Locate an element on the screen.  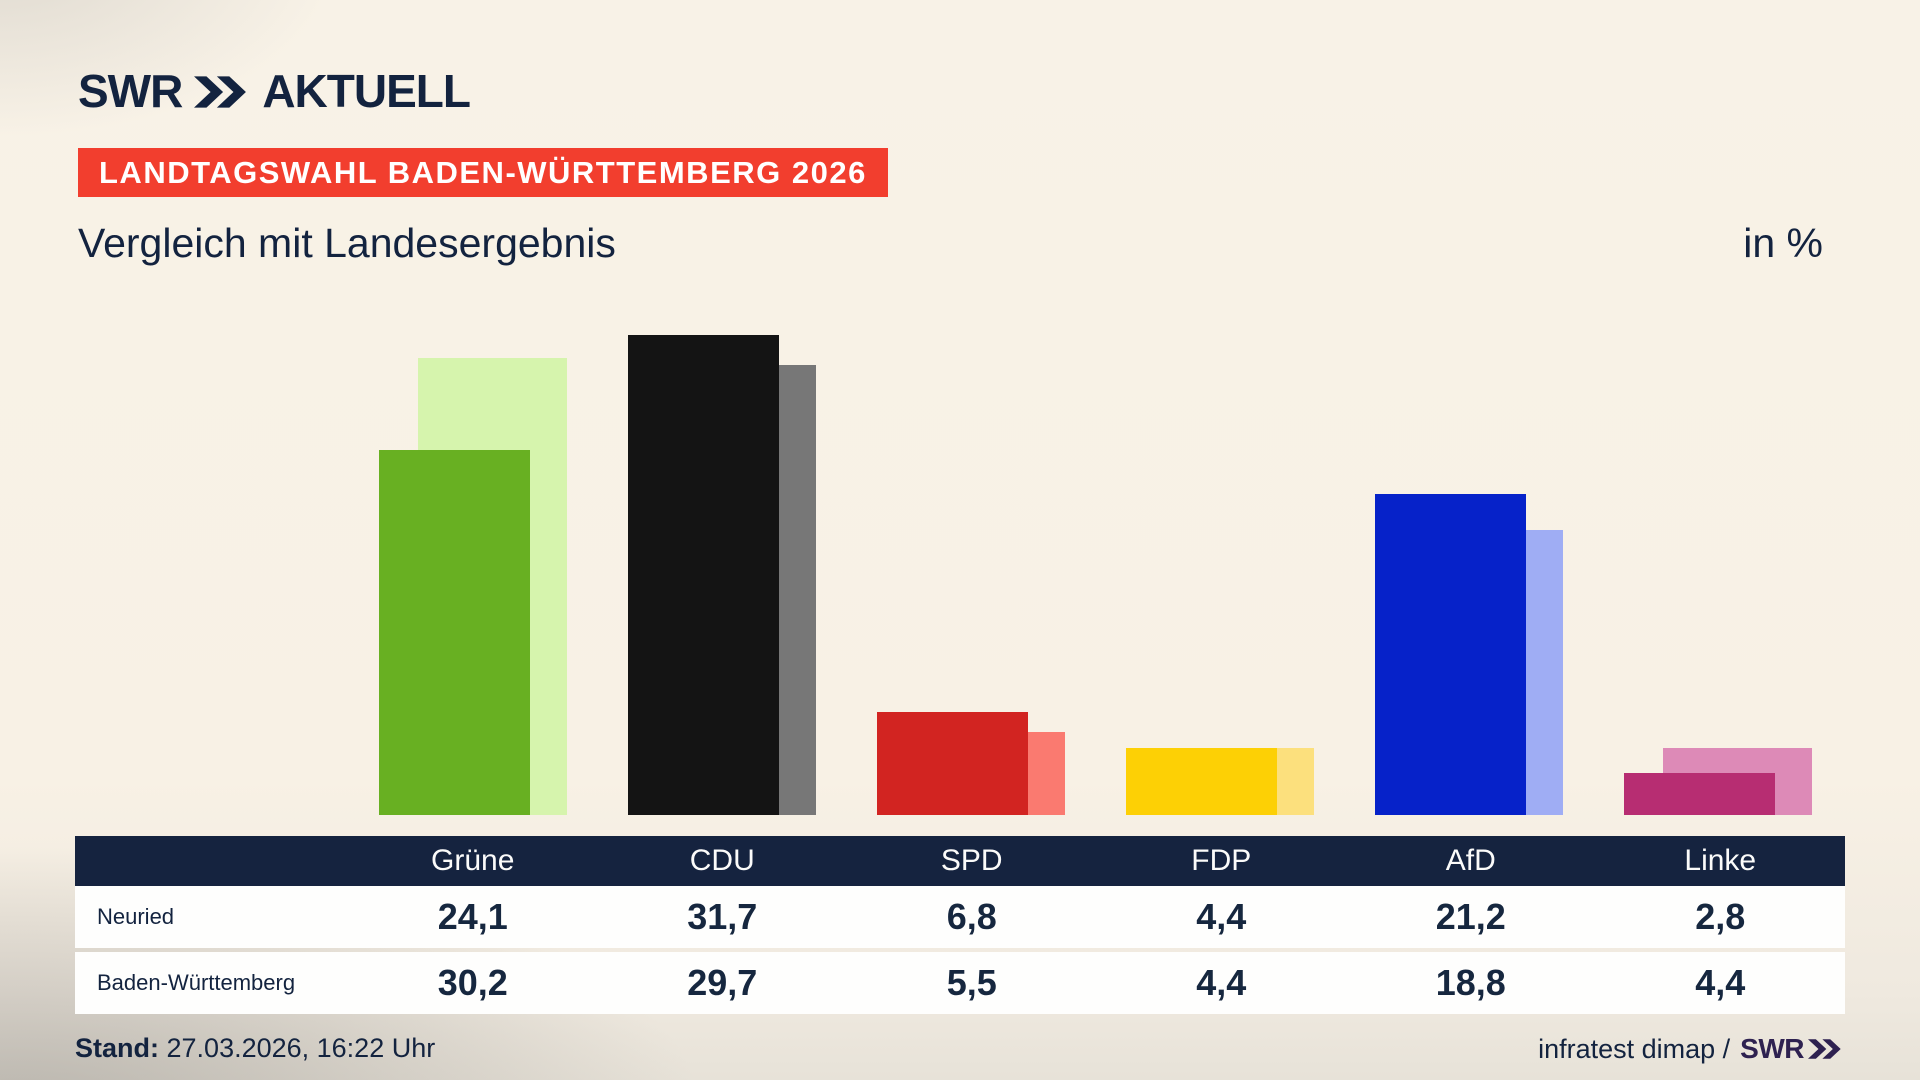
row-label: Baden-Württemberg is located at coordinates (196, 982).